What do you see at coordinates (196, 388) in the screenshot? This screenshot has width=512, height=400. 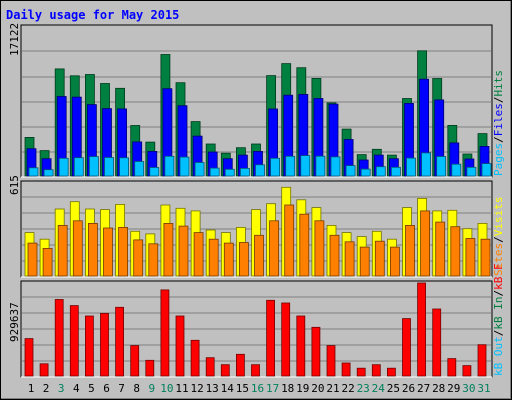 I see `x-tick-label-day-12: 12` at bounding box center [196, 388].